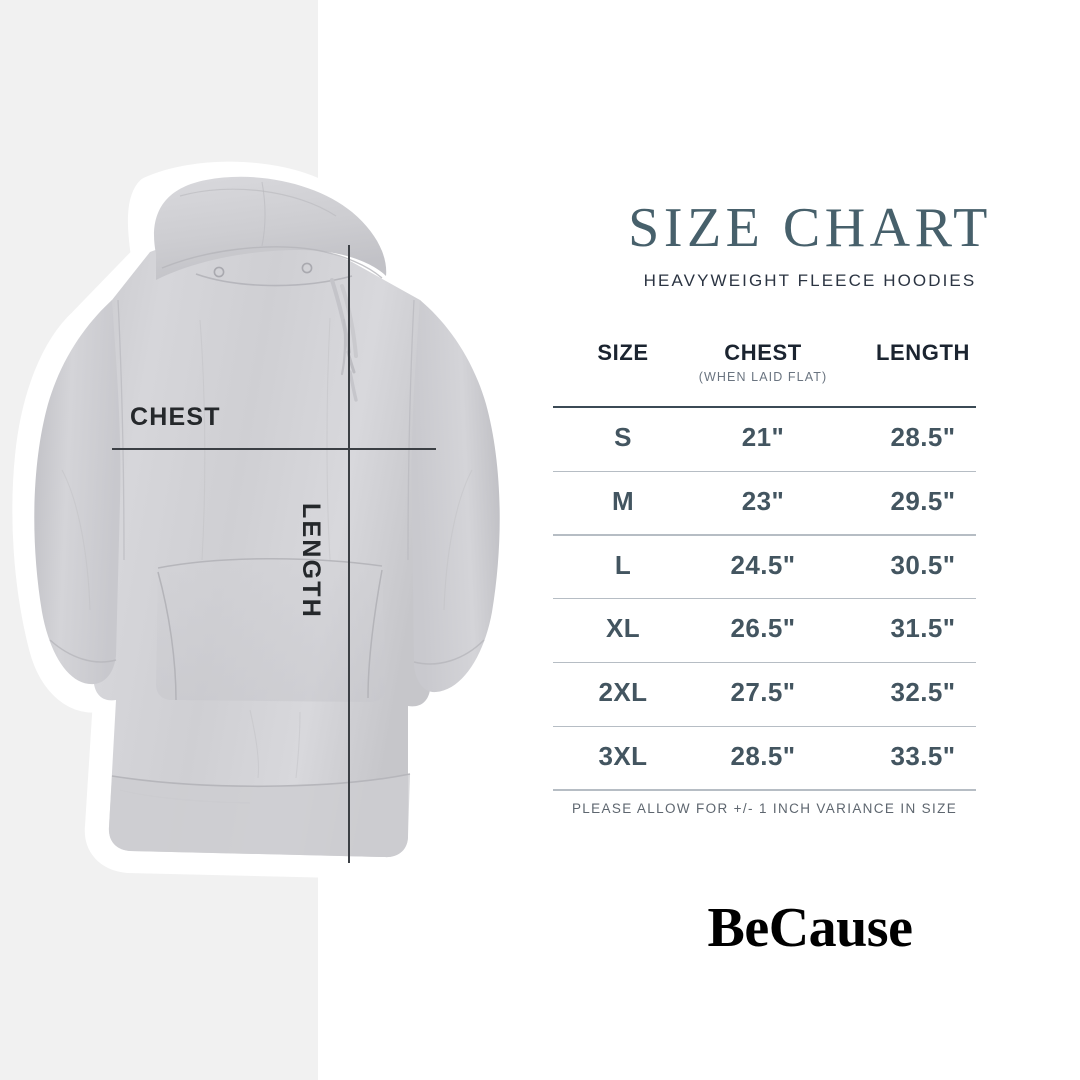 The height and width of the screenshot is (1080, 1080). Describe the element at coordinates (349, 554) in the screenshot. I see `length-measure-line` at that location.